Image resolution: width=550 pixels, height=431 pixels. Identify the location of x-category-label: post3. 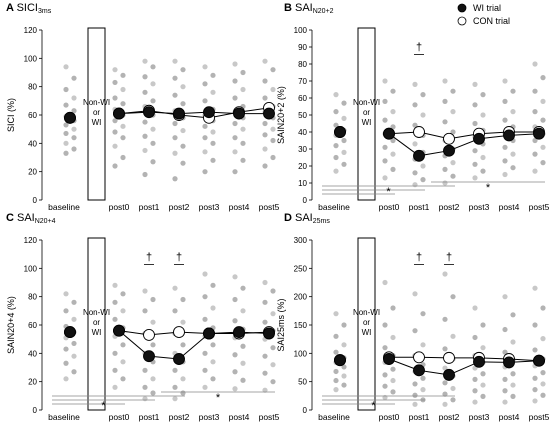
(209, 207).